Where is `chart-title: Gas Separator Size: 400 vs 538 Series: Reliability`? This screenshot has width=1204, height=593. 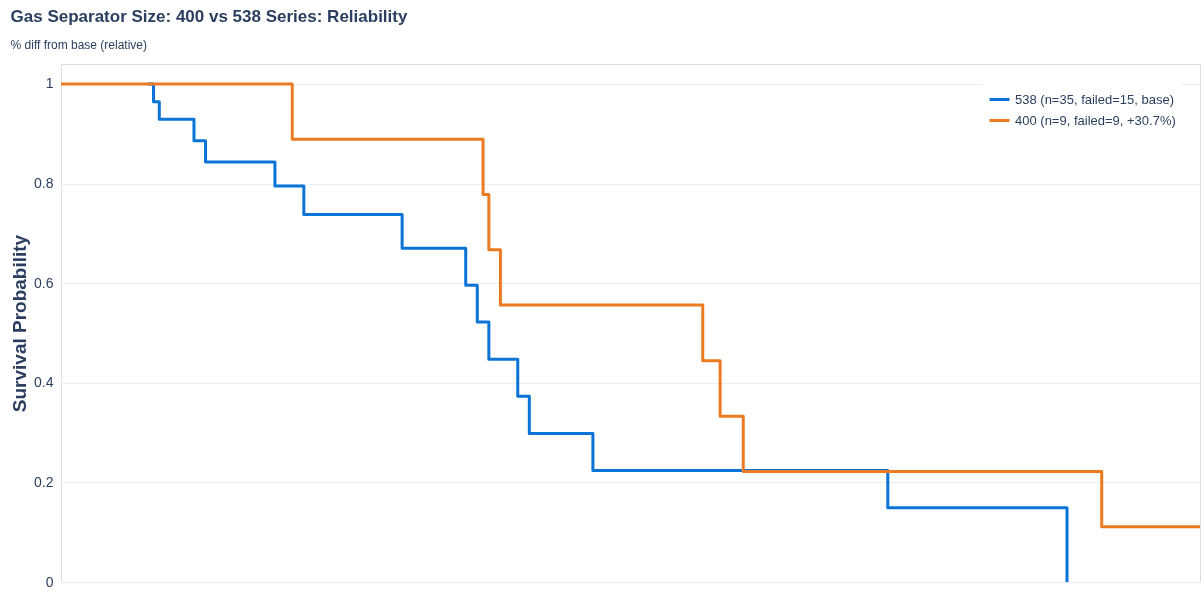
chart-title: Gas Separator Size: 400 vs 538 Series: Reliability is located at coordinates (209, 16).